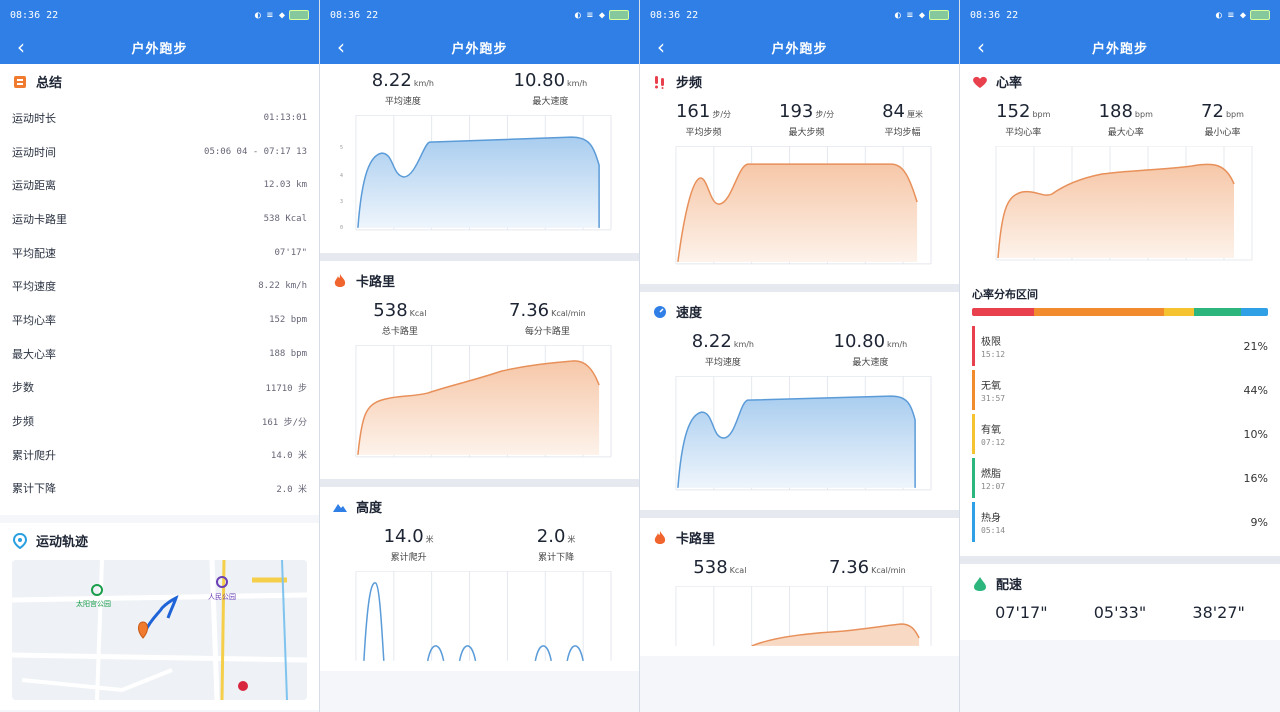  What do you see at coordinates (1009, 585) in the screenshot?
I see `pace-title: 配速` at bounding box center [1009, 585].